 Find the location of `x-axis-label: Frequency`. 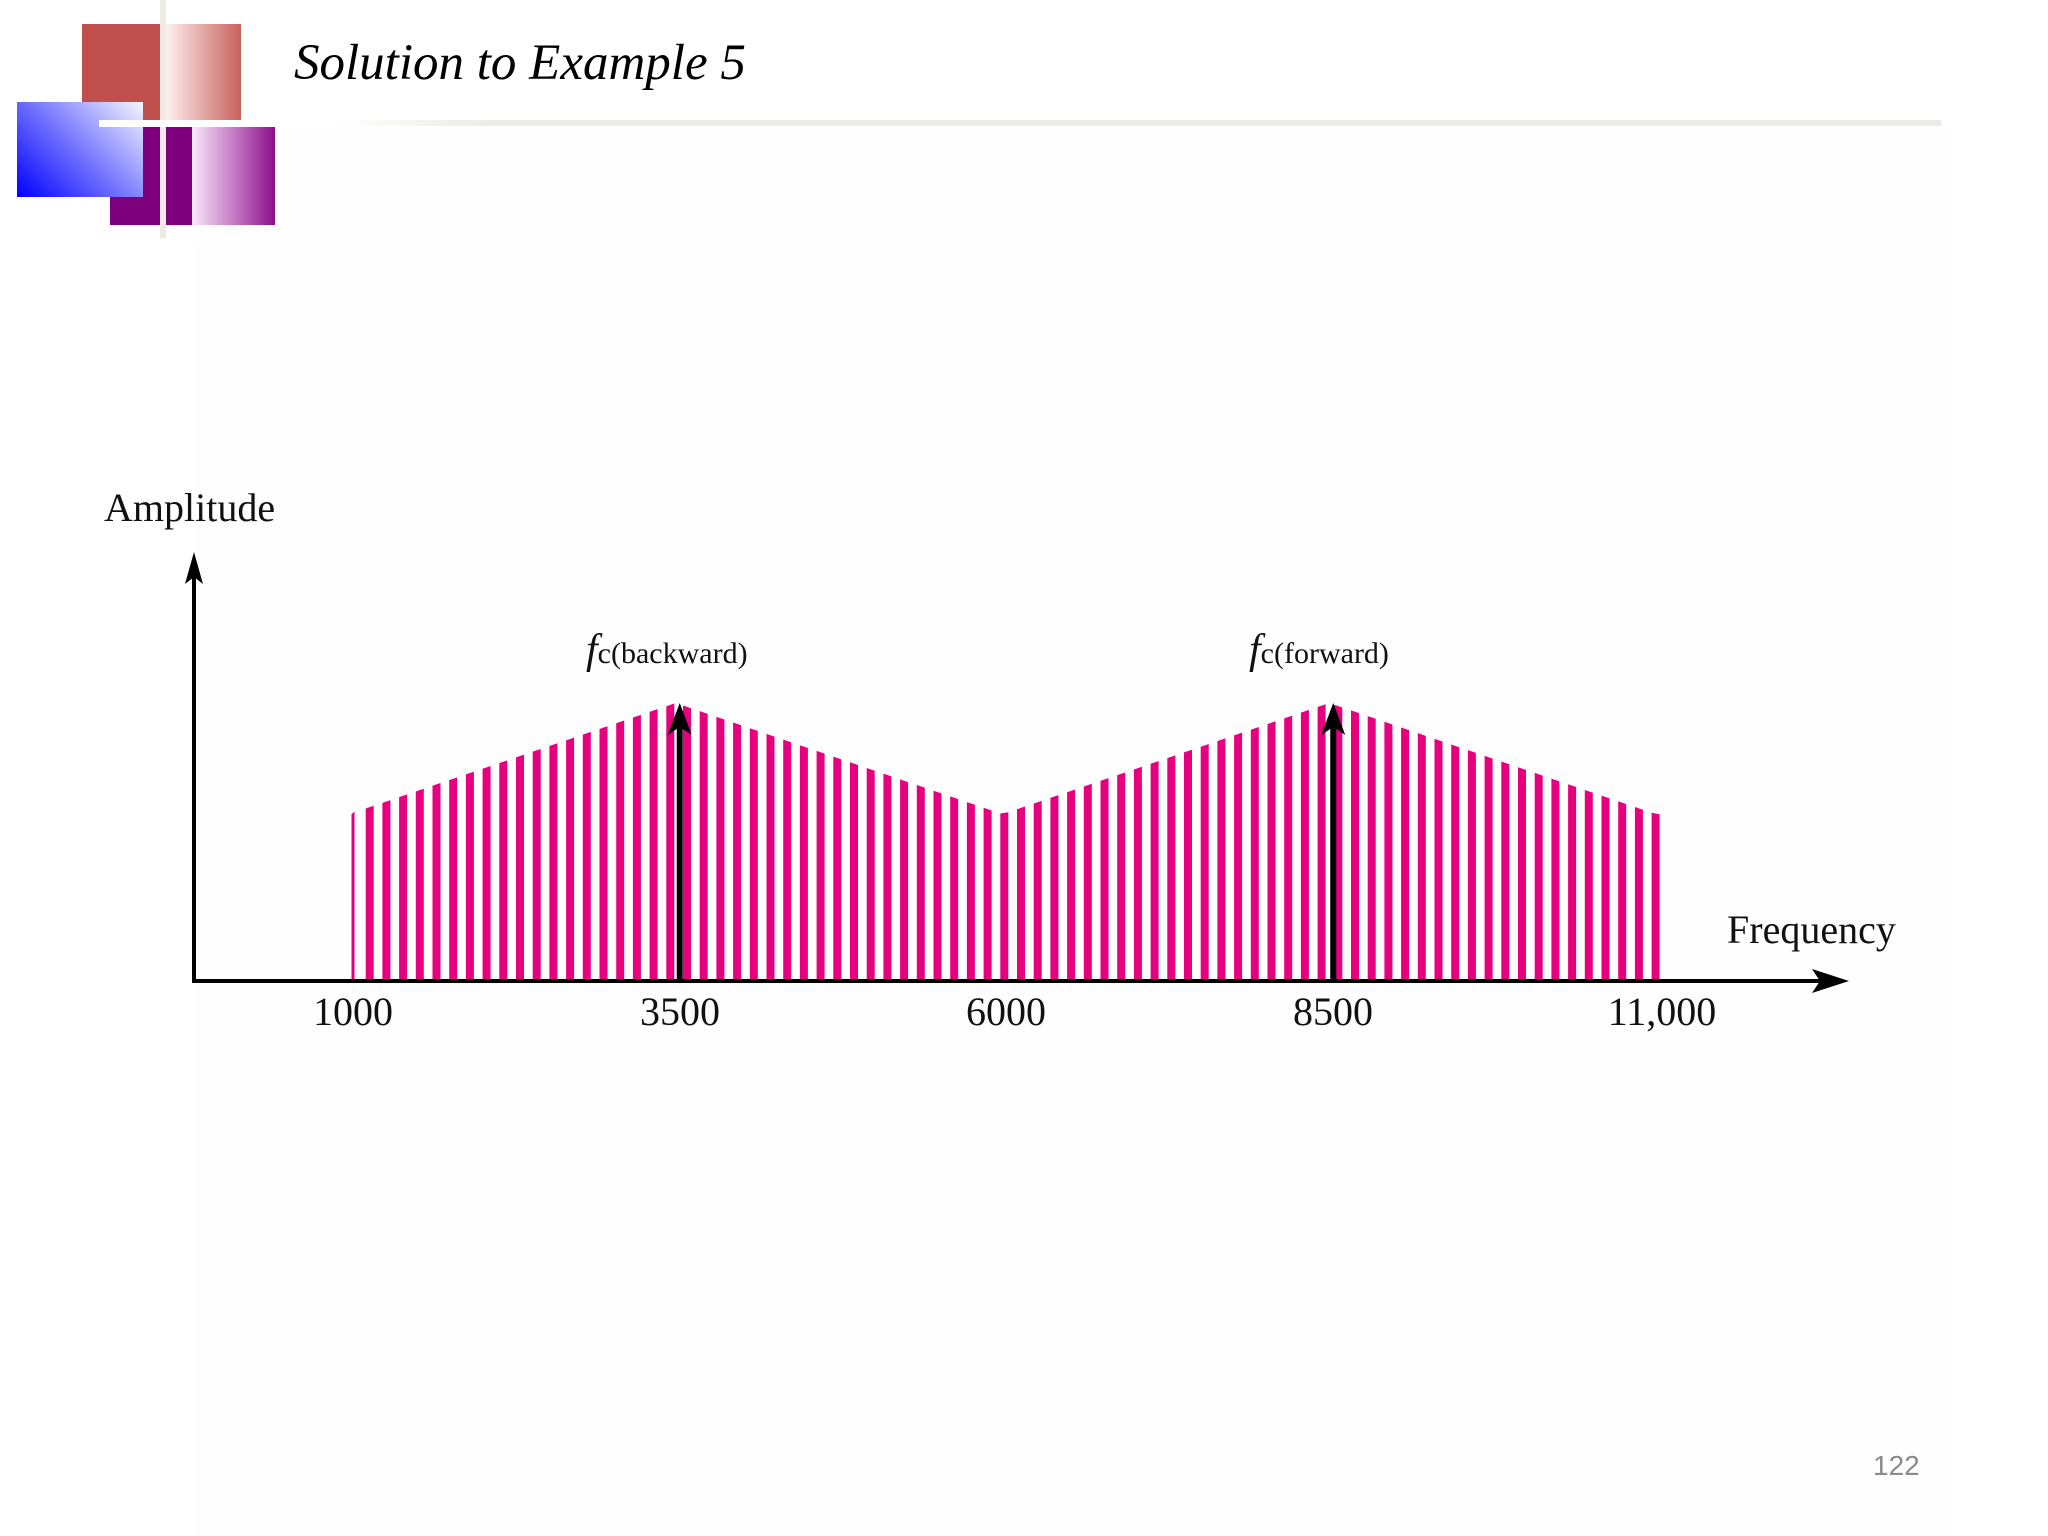

x-axis-label: Frequency is located at coordinates (1811, 929).